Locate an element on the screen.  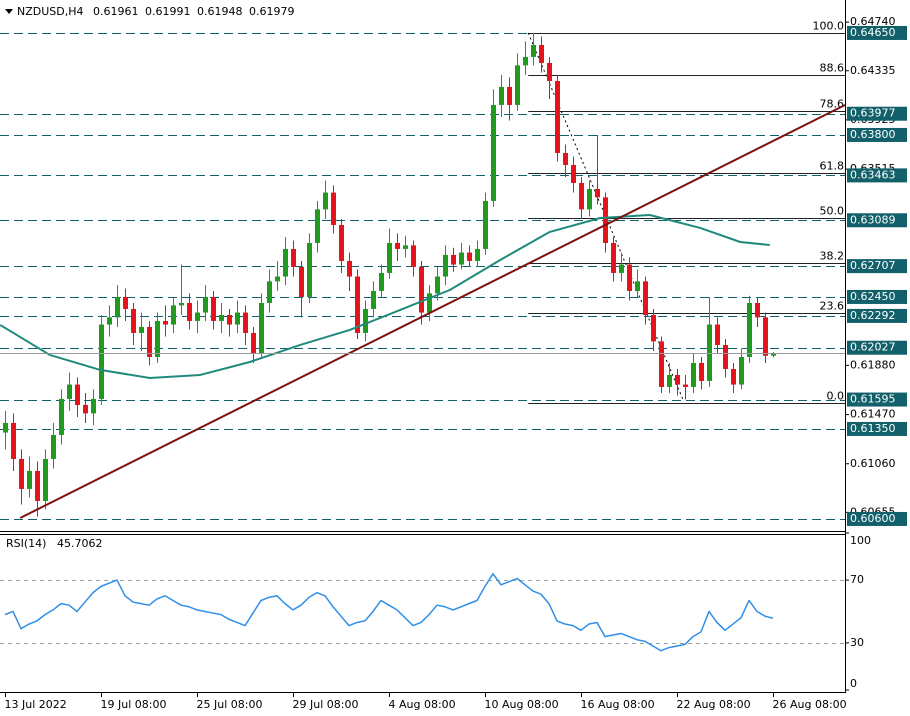
x-tick-label: 4 Aug 08:00 is located at coordinates (422, 704).